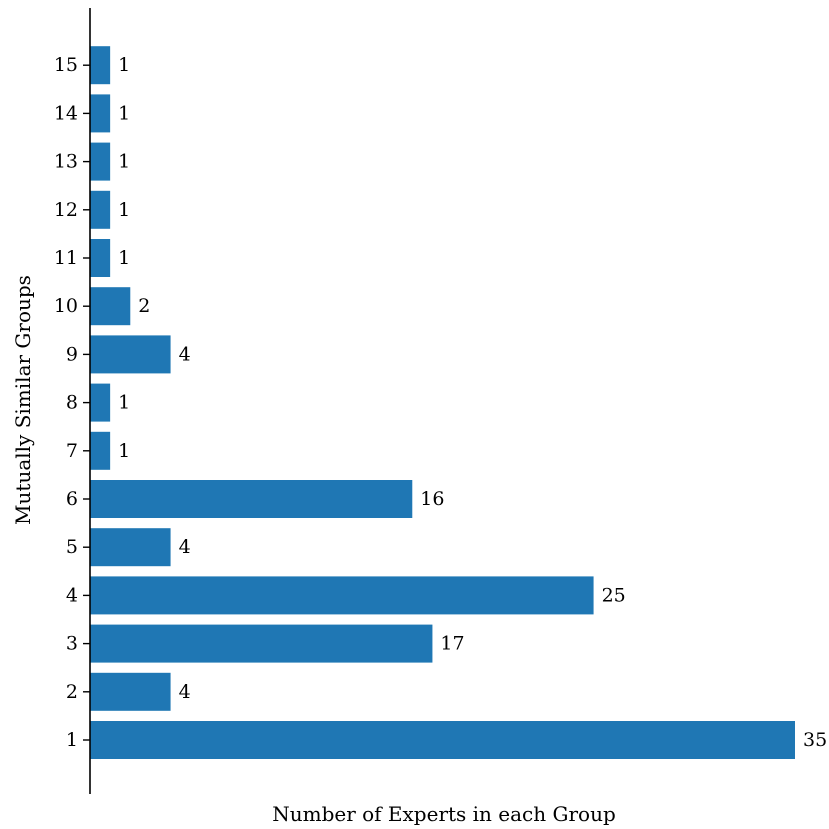 Image resolution: width=829 pixels, height=829 pixels. What do you see at coordinates (452, 644) in the screenshot?
I see `data-label-group-3: 17` at bounding box center [452, 644].